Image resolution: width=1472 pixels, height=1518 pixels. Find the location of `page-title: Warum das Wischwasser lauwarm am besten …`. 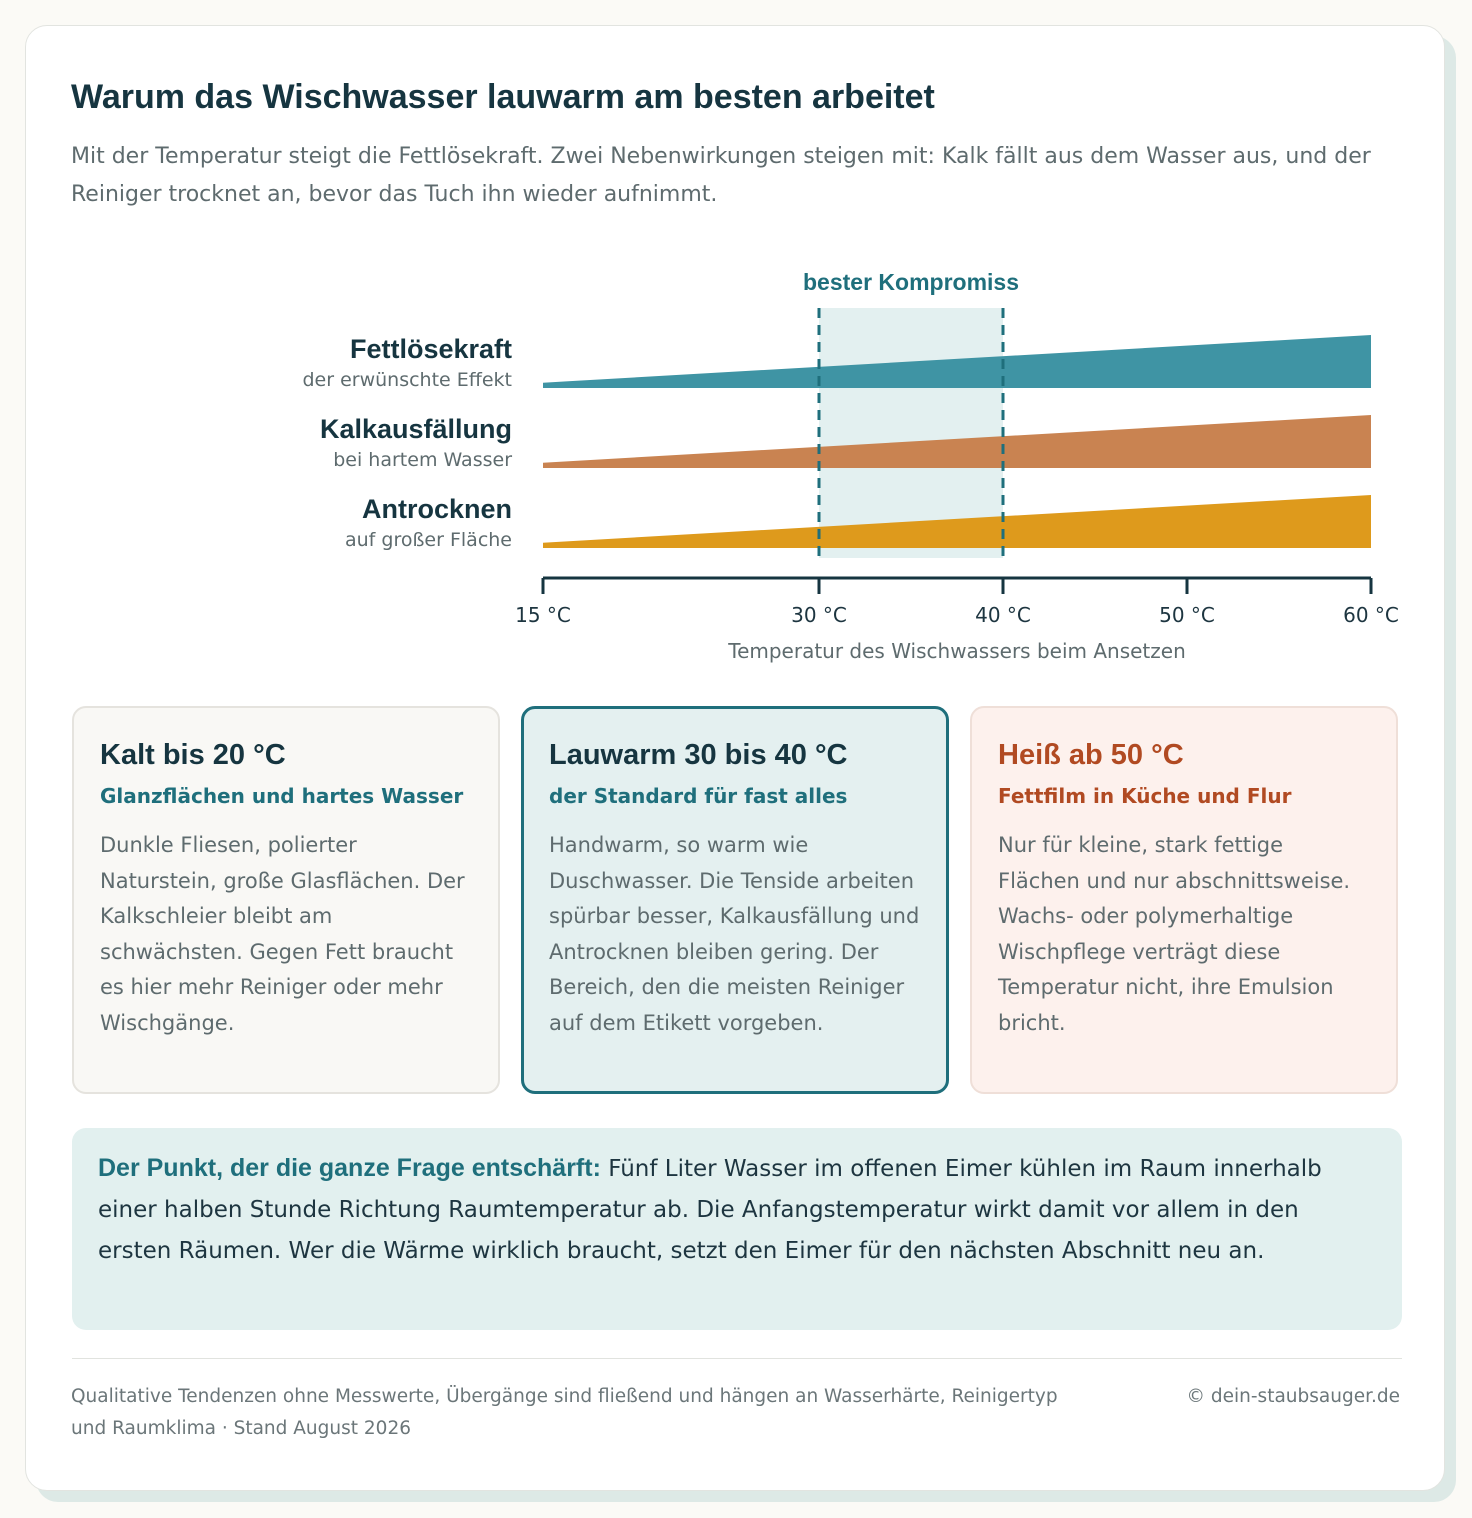

page-title: Warum das Wischwasser lauwarm am besten … is located at coordinates (503, 97).